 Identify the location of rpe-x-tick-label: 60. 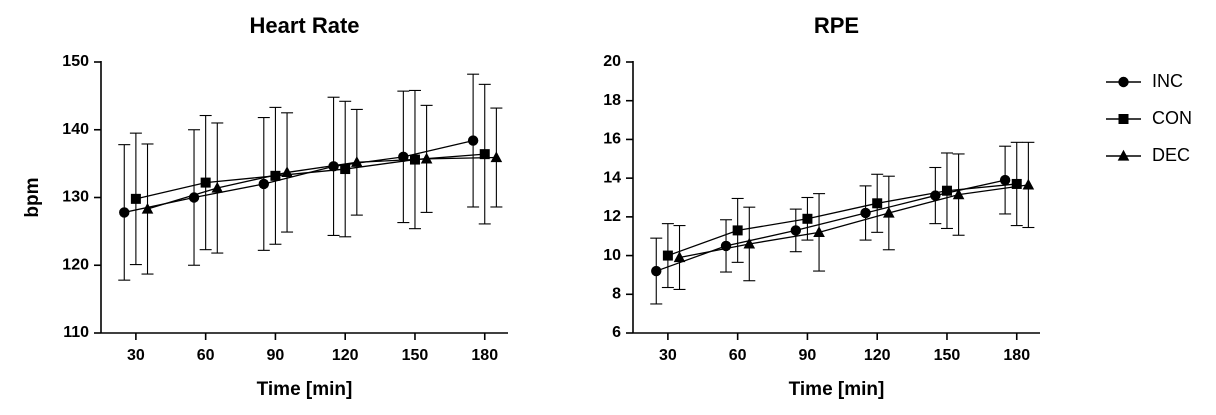
(738, 355).